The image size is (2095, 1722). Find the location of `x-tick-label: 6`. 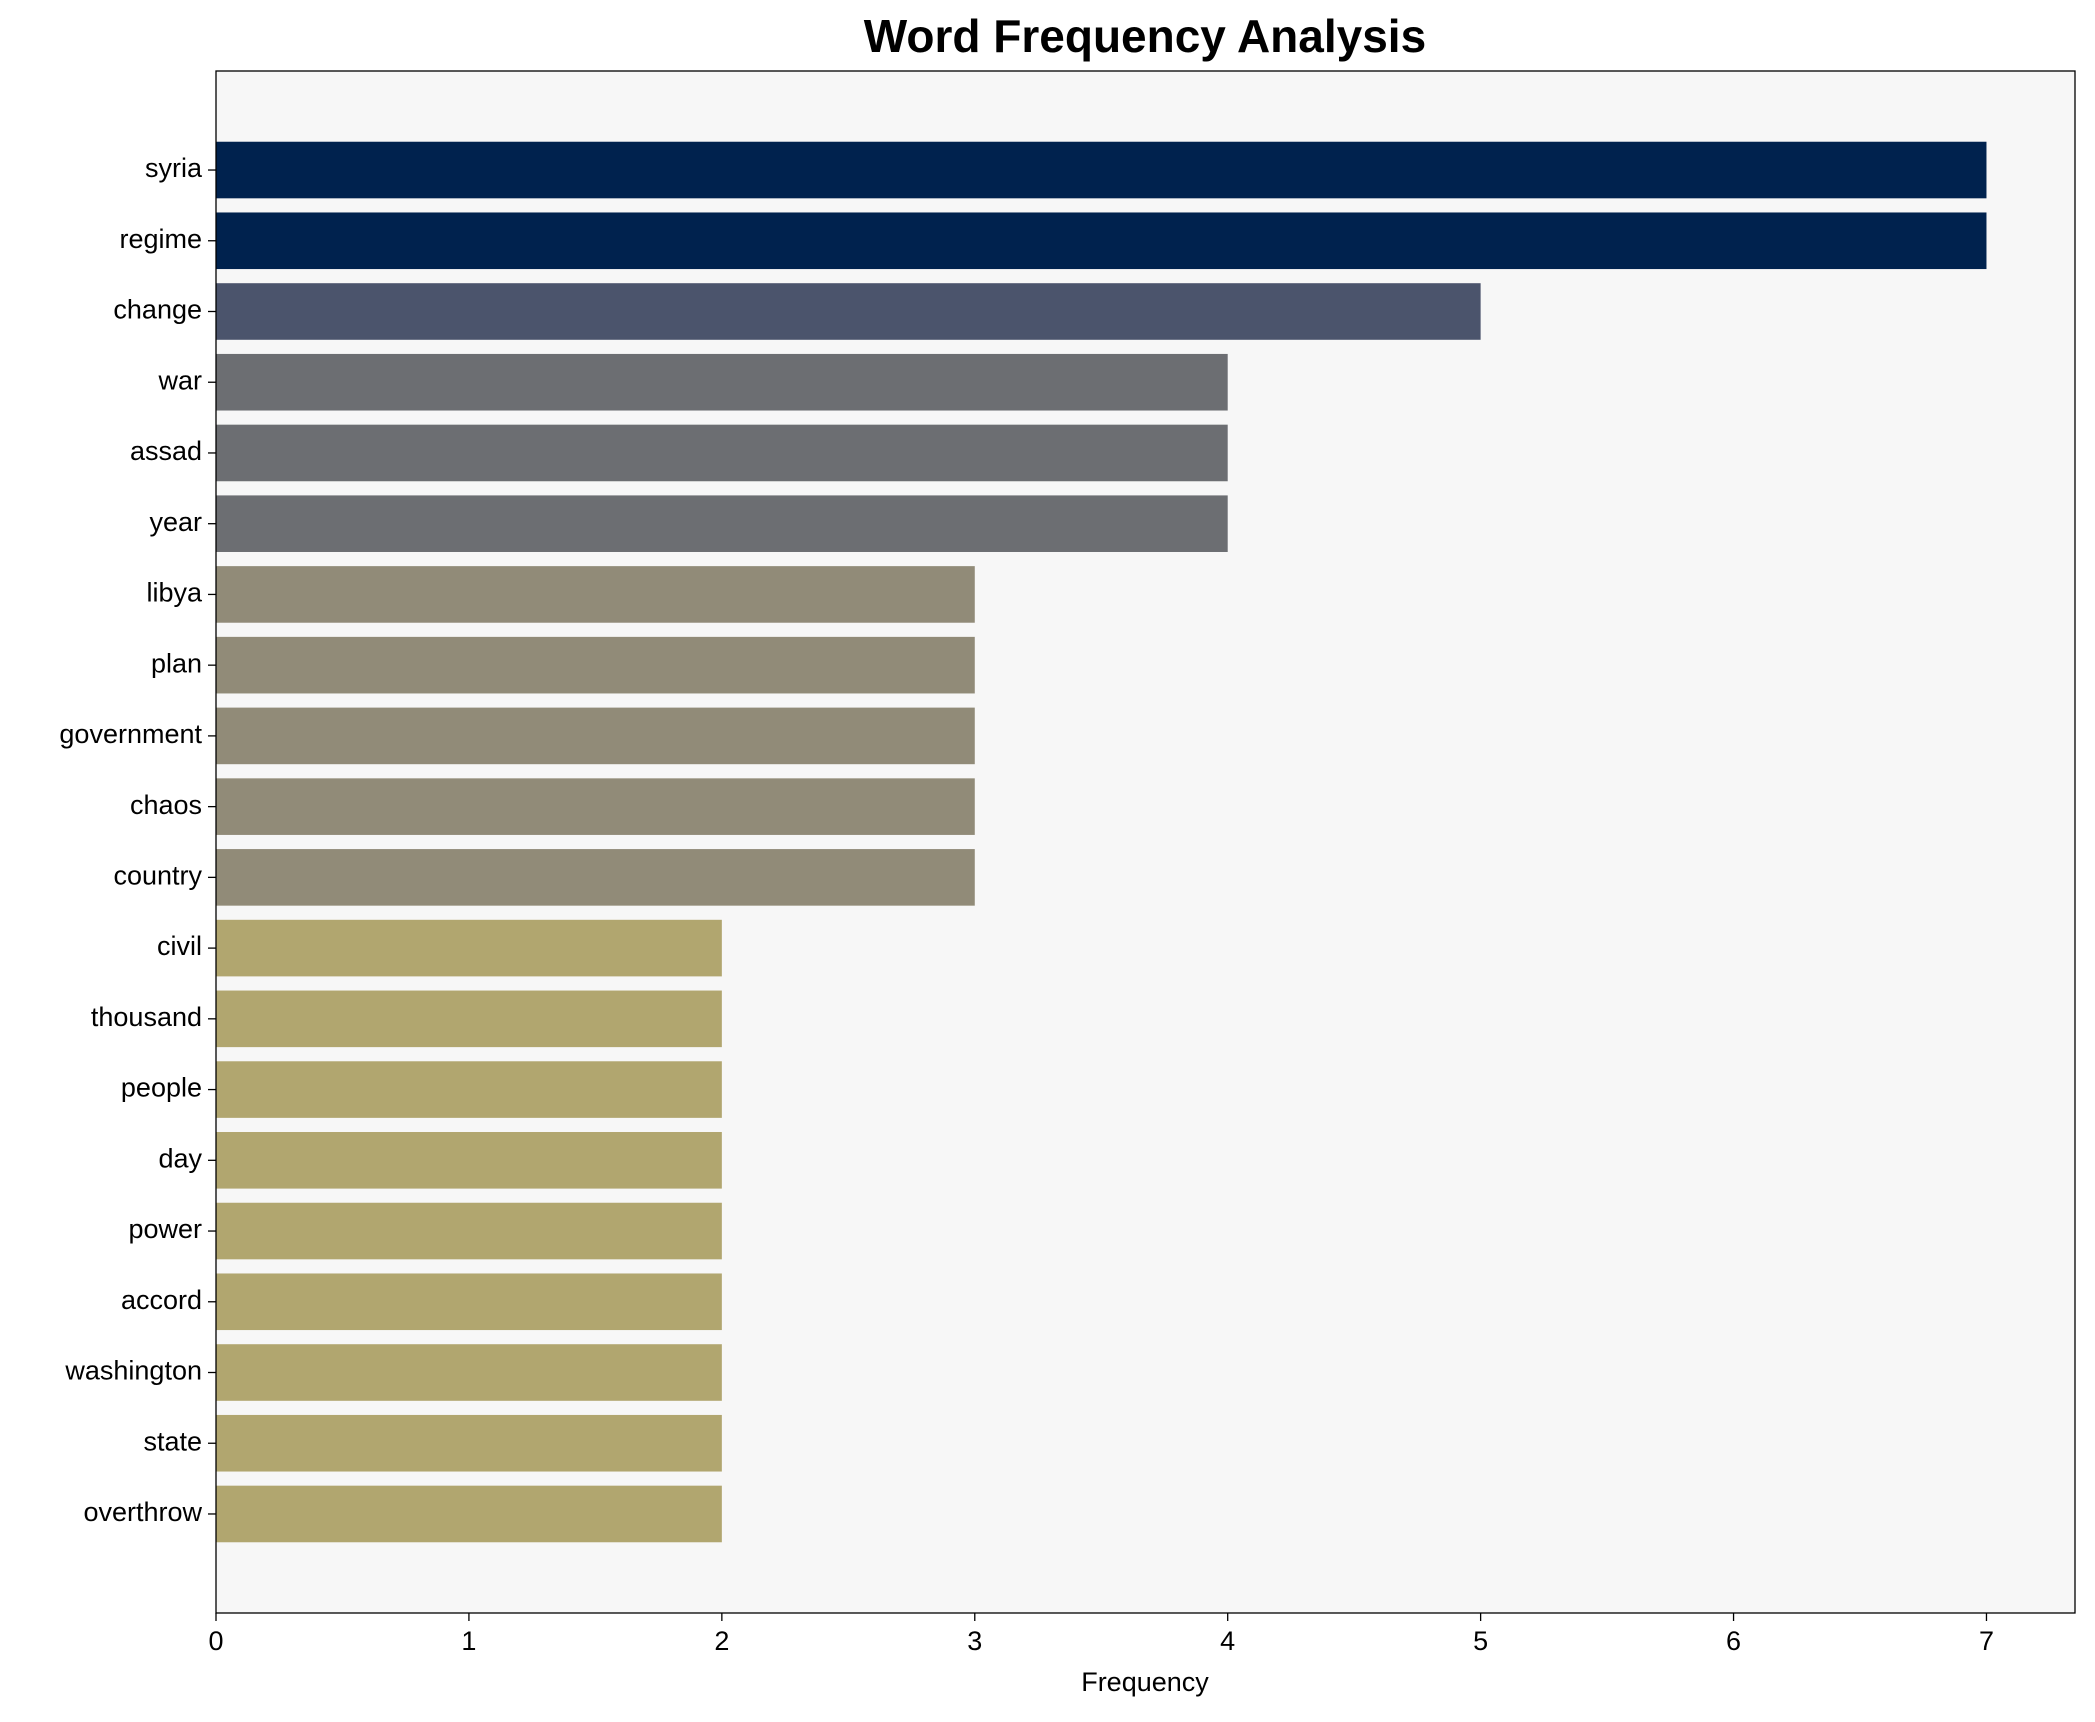

x-tick-label: 6 is located at coordinates (1733, 1641).